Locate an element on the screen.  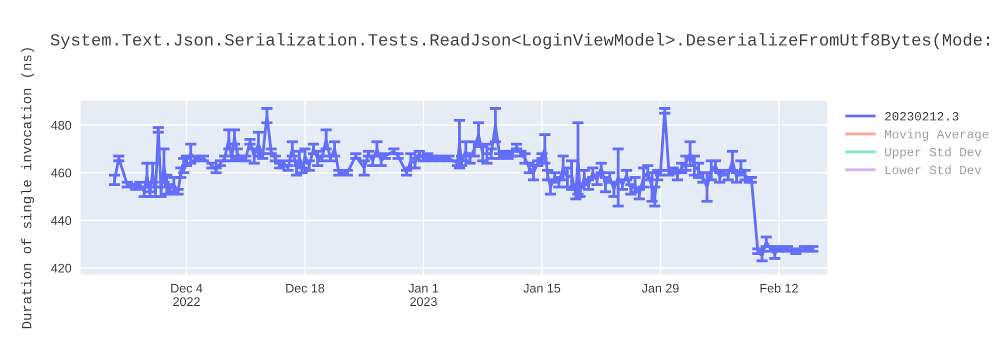
legend-label: Upper Std Dev is located at coordinates (933, 153).